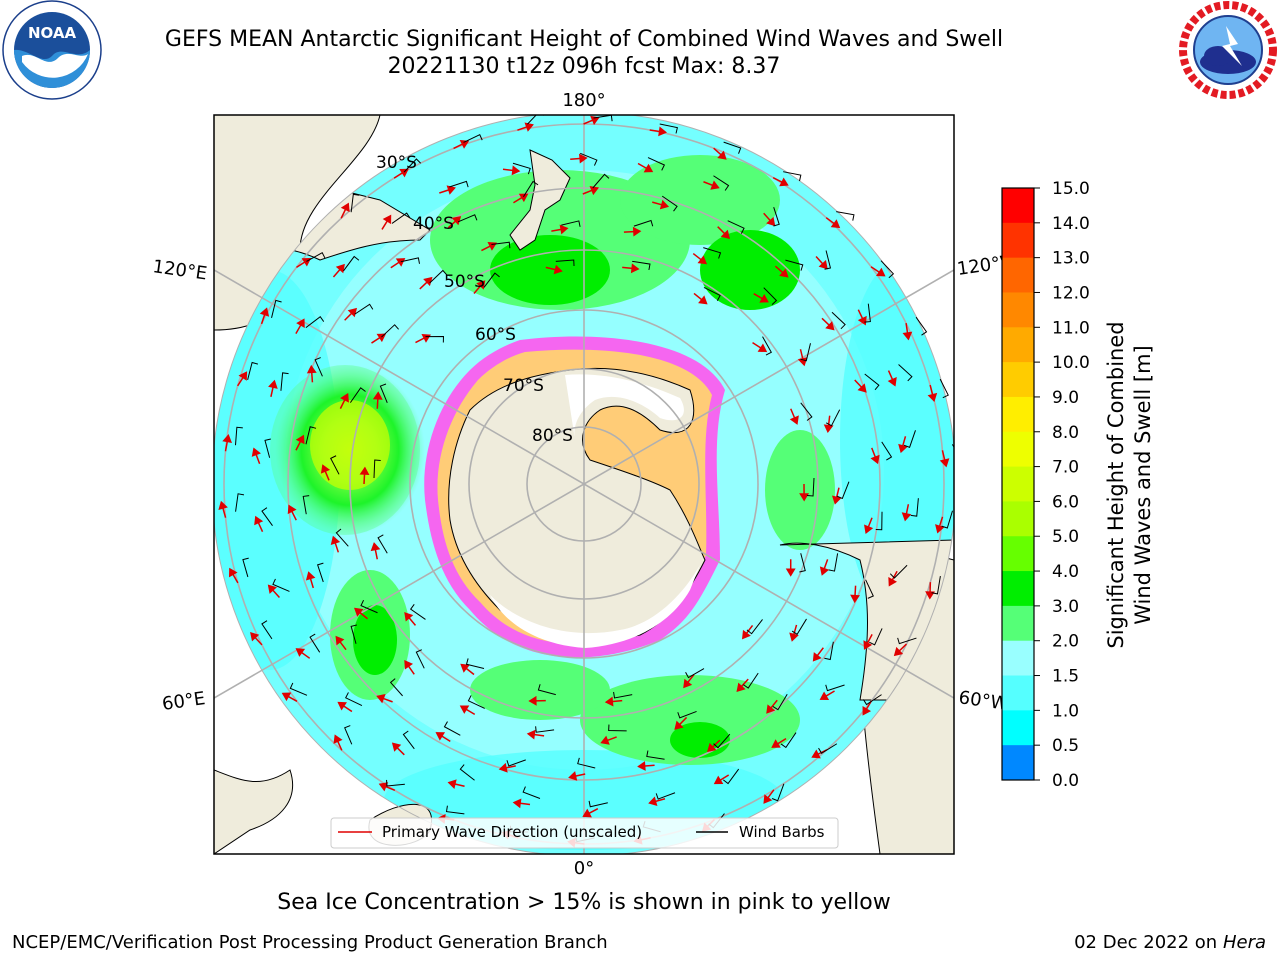 This screenshot has width=1280, height=960. Describe the element at coordinates (1143, 485) in the screenshot. I see `colorbar-label-line2: Wind Waves and Swell [m]` at that location.